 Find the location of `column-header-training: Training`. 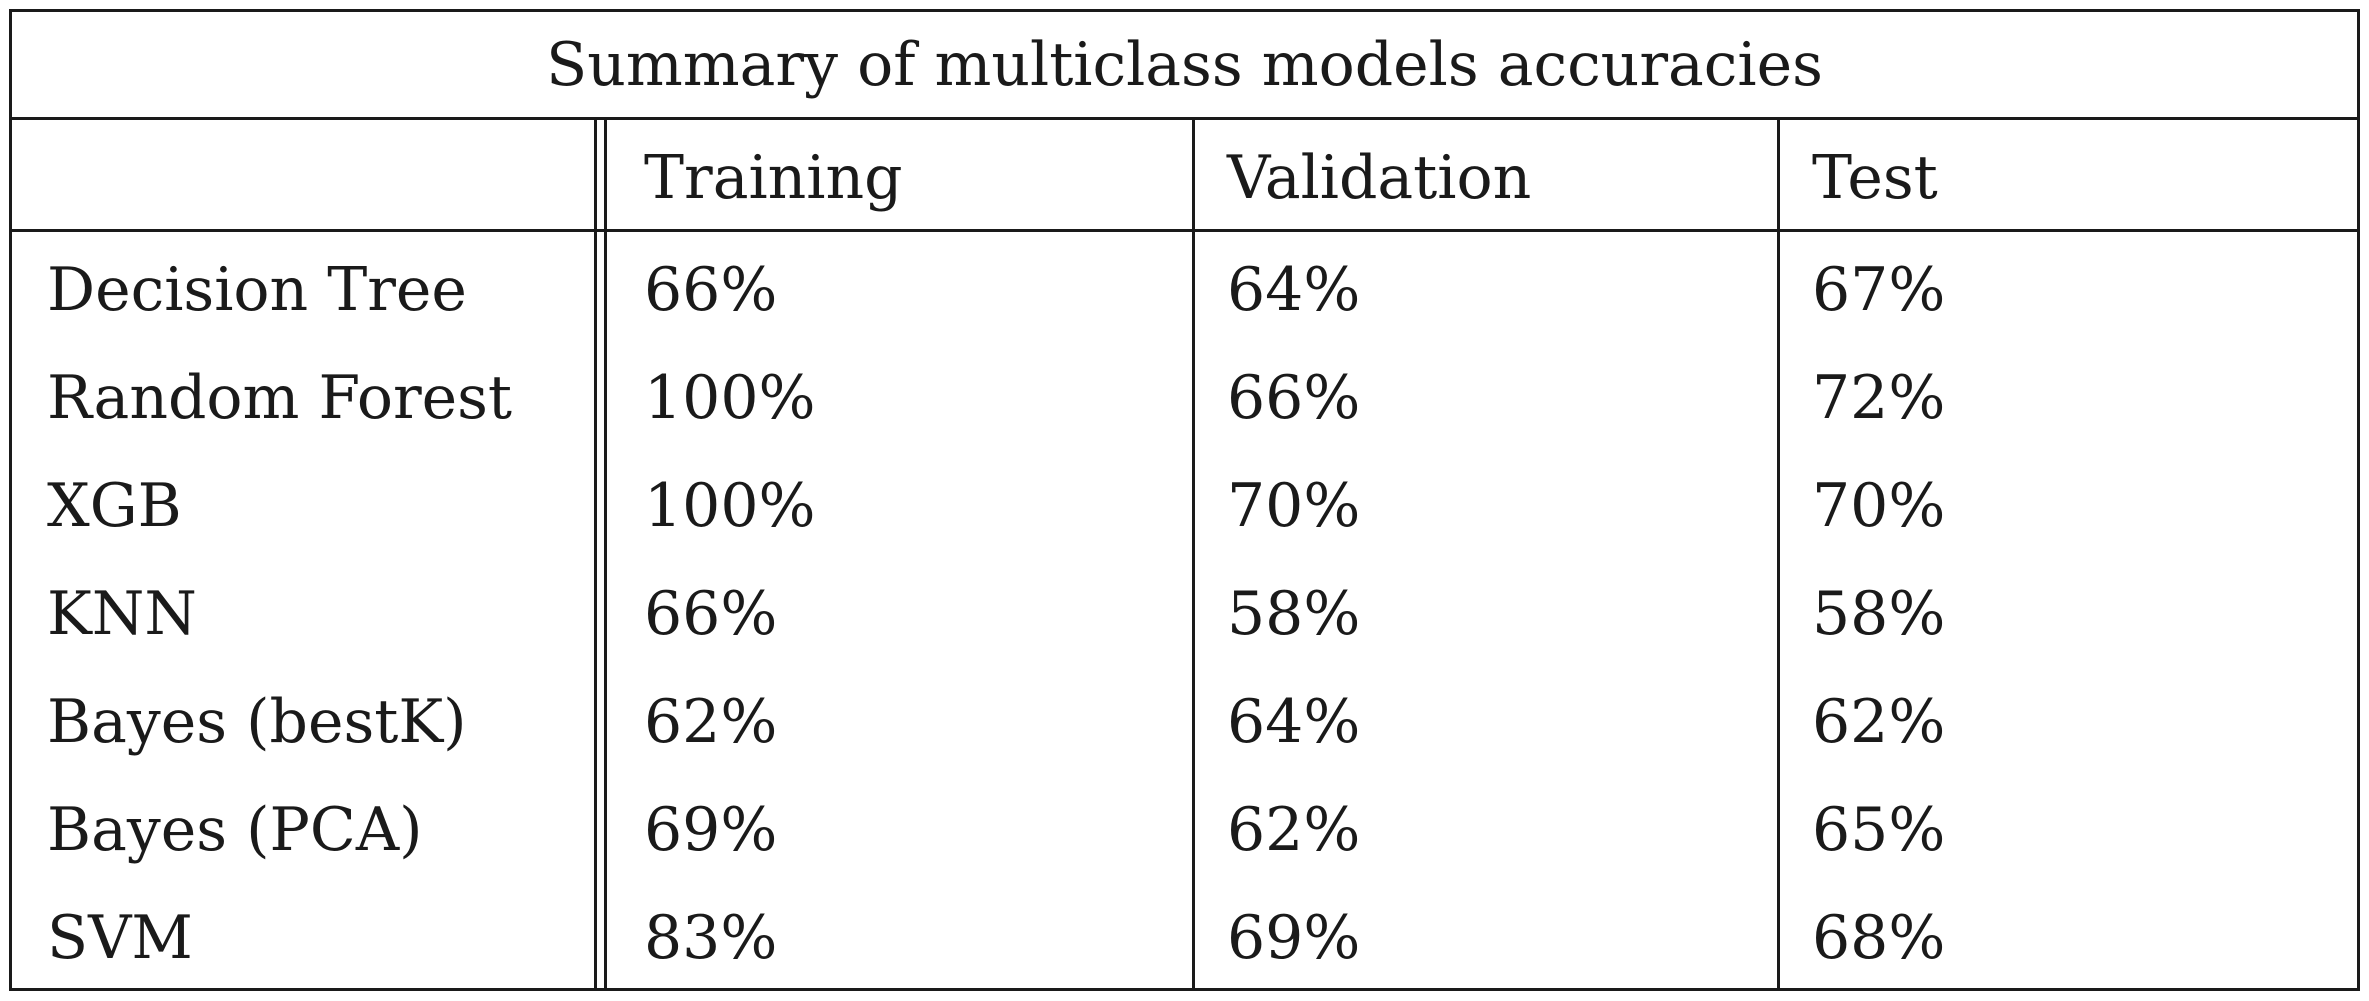

column-header-training: Training is located at coordinates (773, 178).